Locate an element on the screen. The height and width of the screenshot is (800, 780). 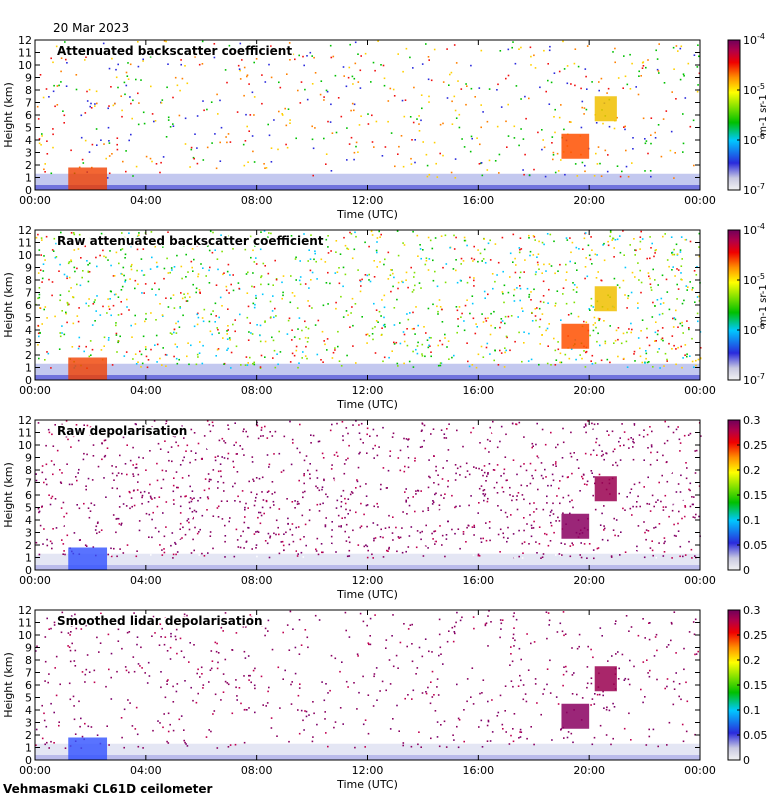
colorbar-tick-label: 0.1 is located at coordinates (752, 520).